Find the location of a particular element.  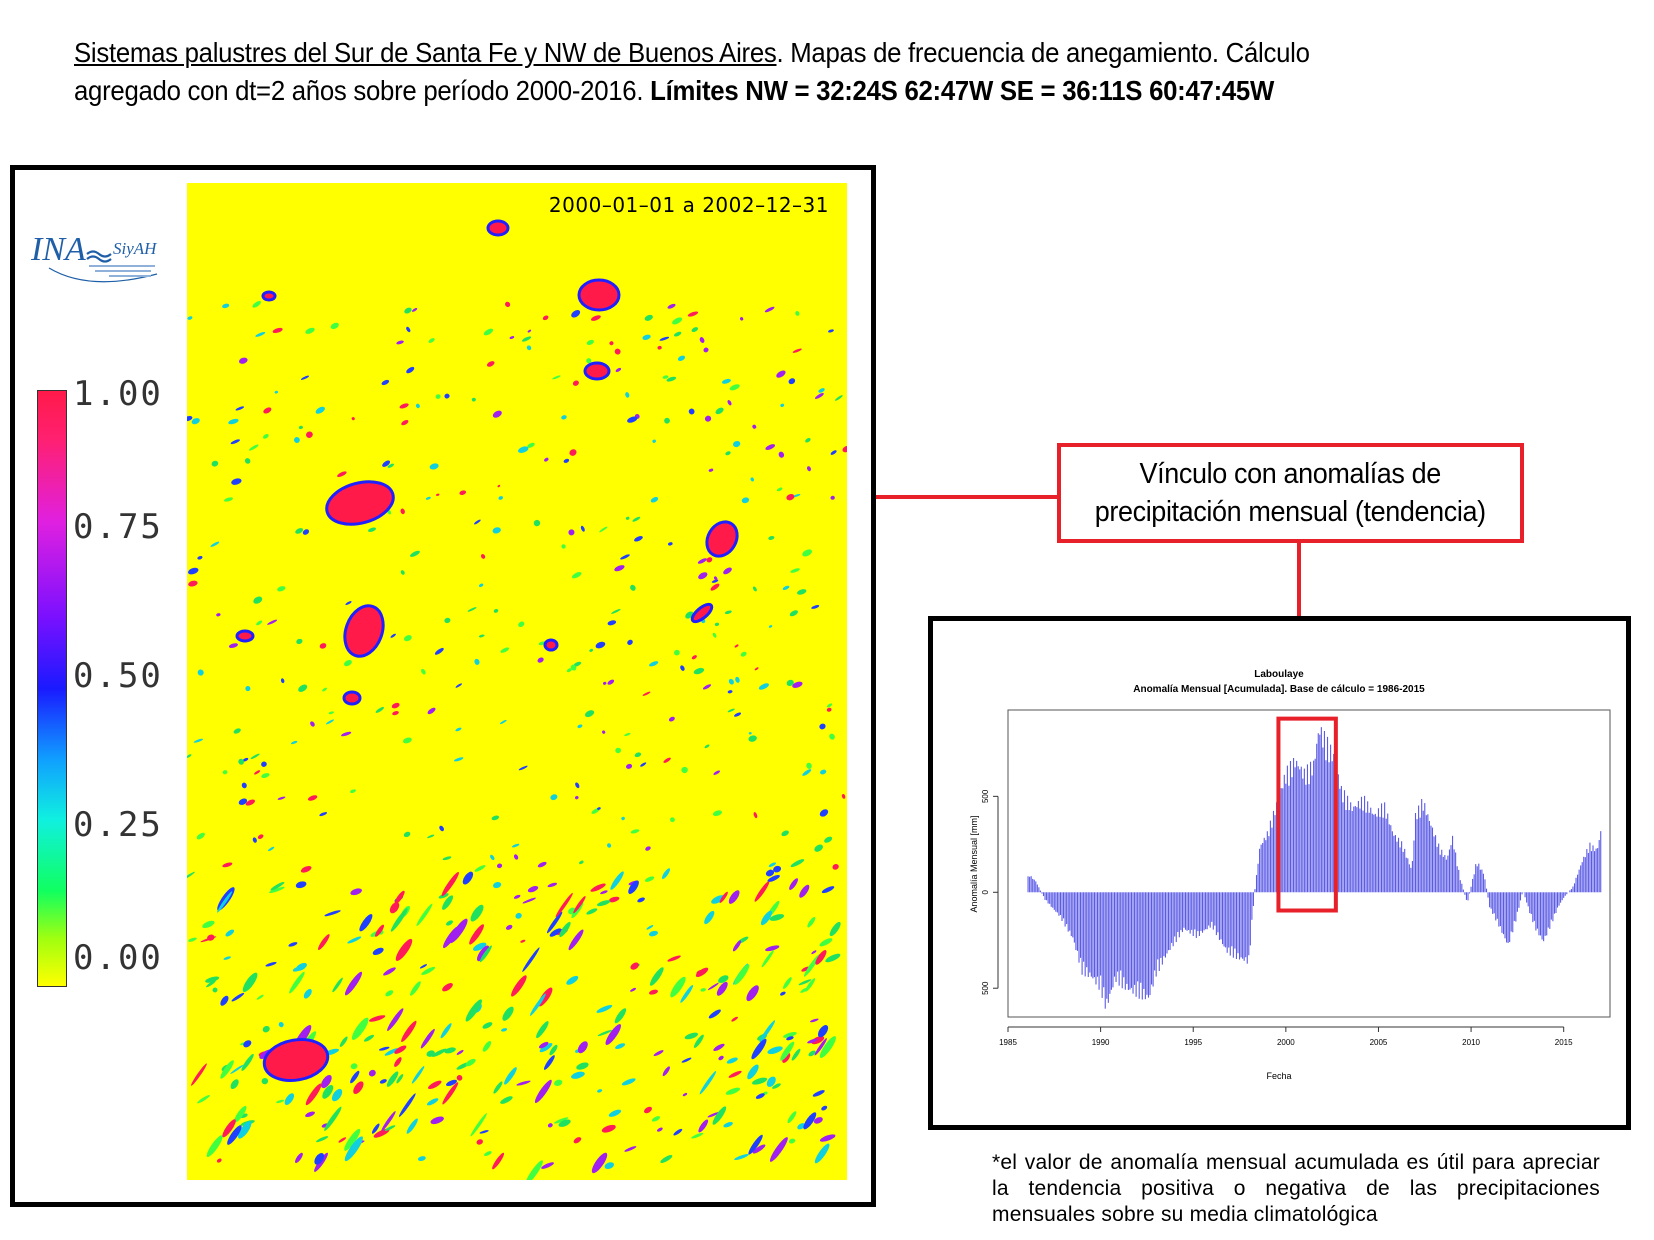

legend-label-min: 0.00 is located at coordinates (118, 958).